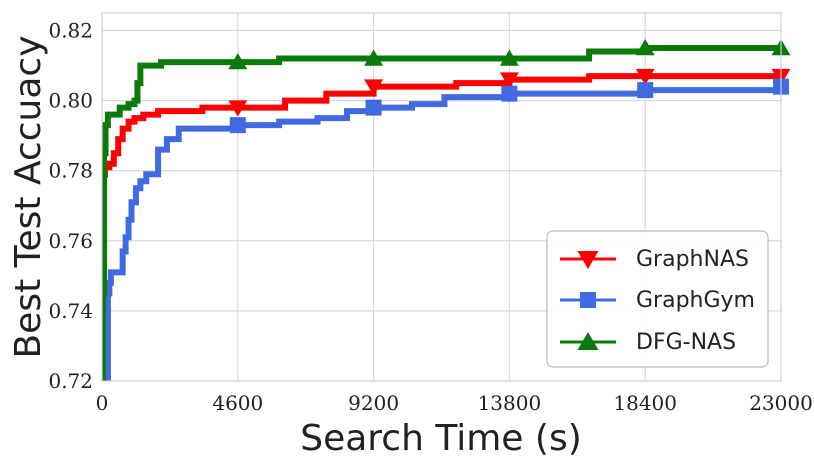 The width and height of the screenshot is (814, 458). Describe the element at coordinates (645, 403) in the screenshot. I see `x-tick-label: 18400` at that location.